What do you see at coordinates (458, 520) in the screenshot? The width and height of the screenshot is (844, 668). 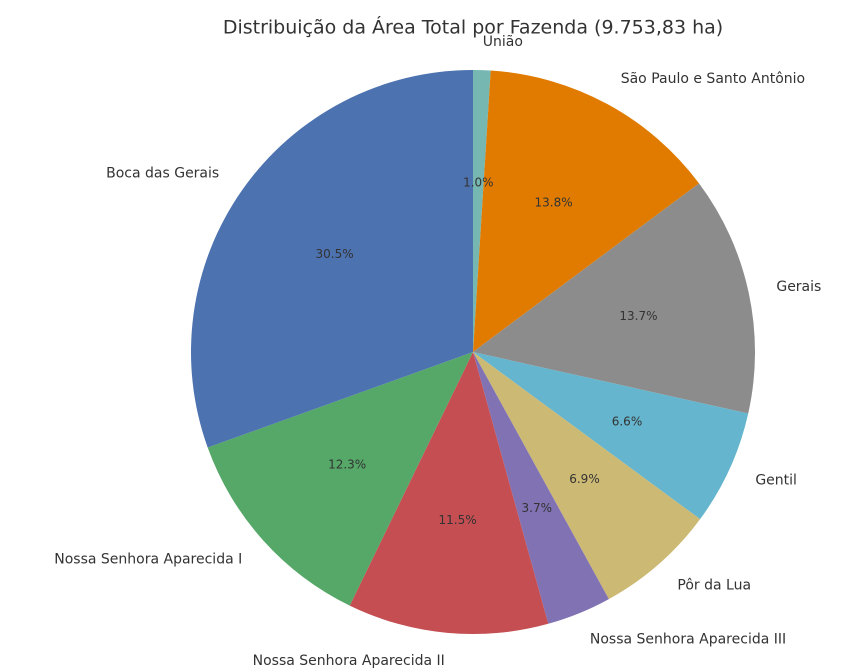 I see `percent-label: 11.5%` at bounding box center [458, 520].